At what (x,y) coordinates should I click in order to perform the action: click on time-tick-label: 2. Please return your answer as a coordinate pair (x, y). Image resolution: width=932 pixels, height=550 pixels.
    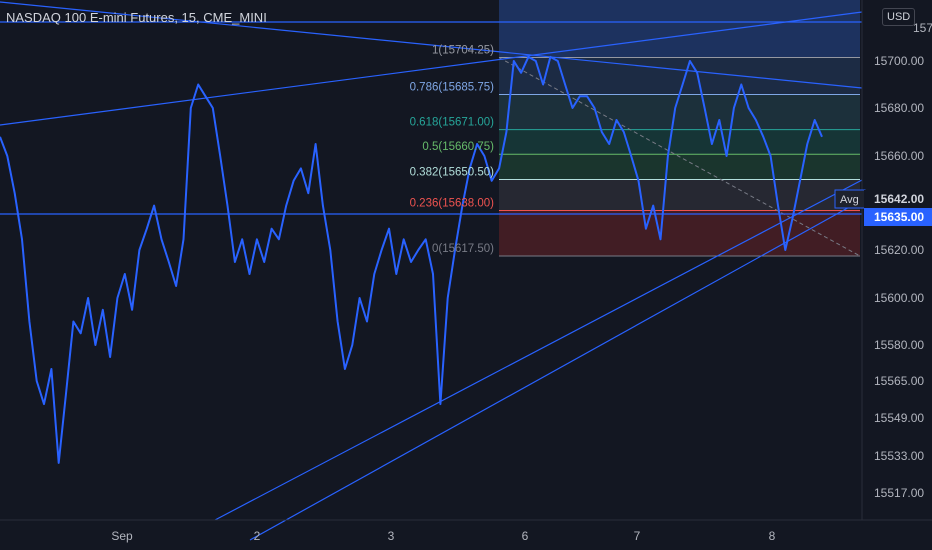
    Looking at the image, I should click on (257, 536).